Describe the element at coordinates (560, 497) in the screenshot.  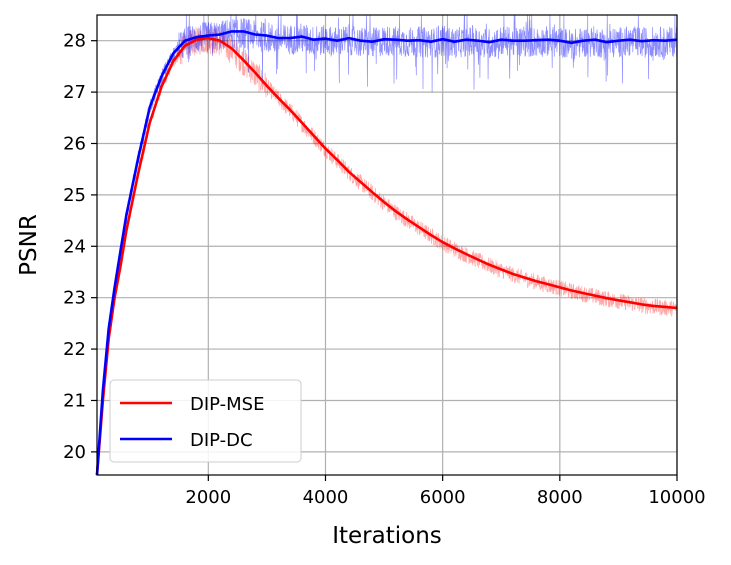
I see `x-tick-label: 8000` at that location.